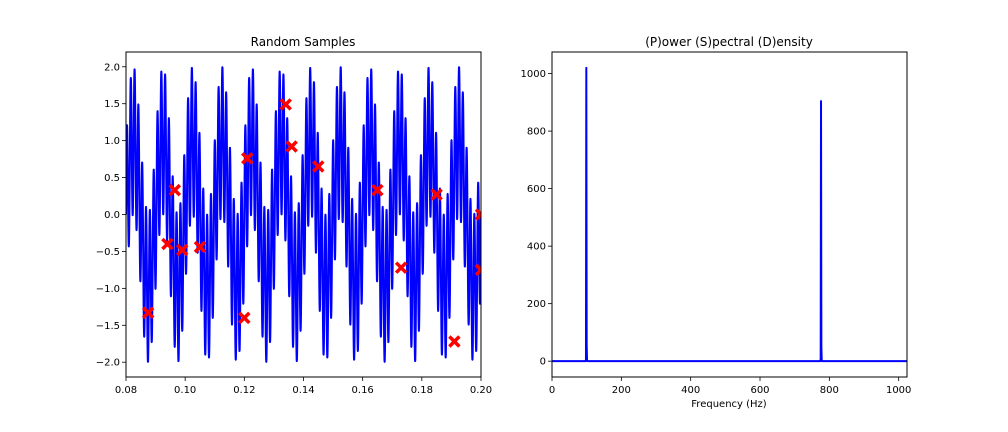 The image size is (1008, 432). What do you see at coordinates (363, 390) in the screenshot?
I see `x-tick-label: 0.16` at bounding box center [363, 390].